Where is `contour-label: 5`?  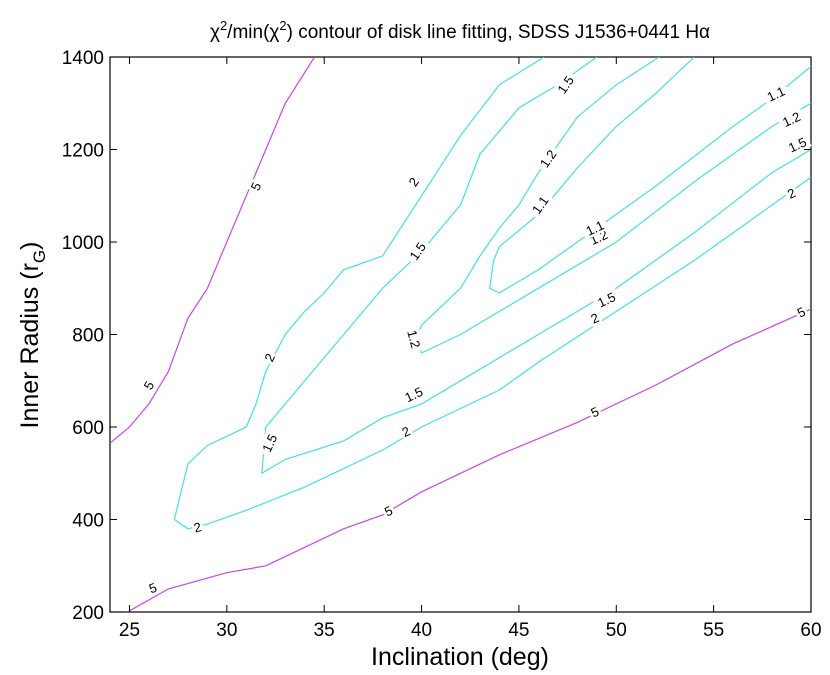 contour-label: 5 is located at coordinates (153, 588).